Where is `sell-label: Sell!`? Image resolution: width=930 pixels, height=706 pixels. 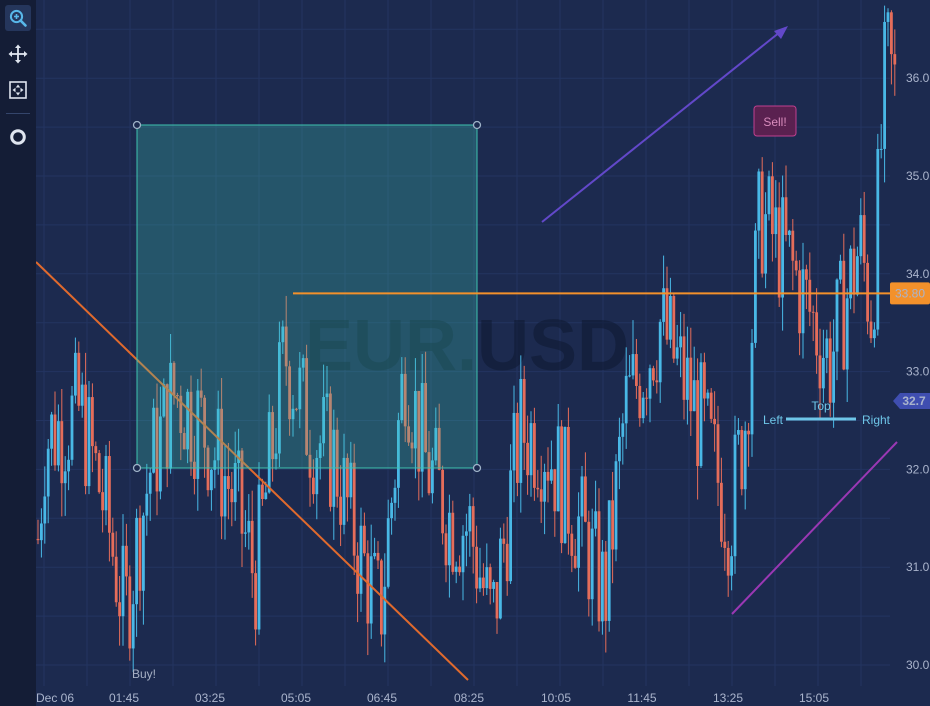
sell-label: Sell! is located at coordinates (774, 122).